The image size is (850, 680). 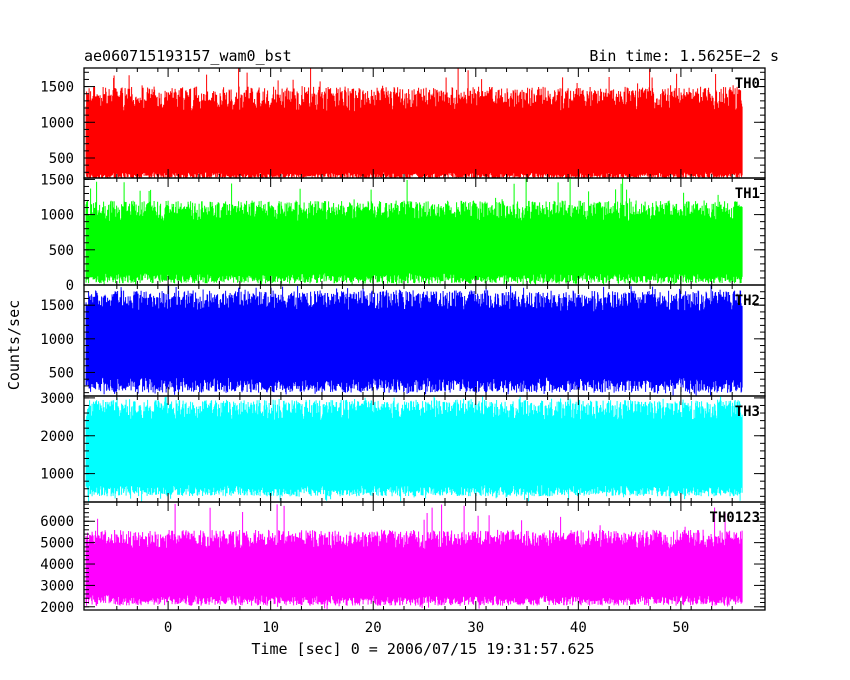 What do you see at coordinates (14, 345) in the screenshot?
I see `y-axis-label: Counts/sec` at bounding box center [14, 345].